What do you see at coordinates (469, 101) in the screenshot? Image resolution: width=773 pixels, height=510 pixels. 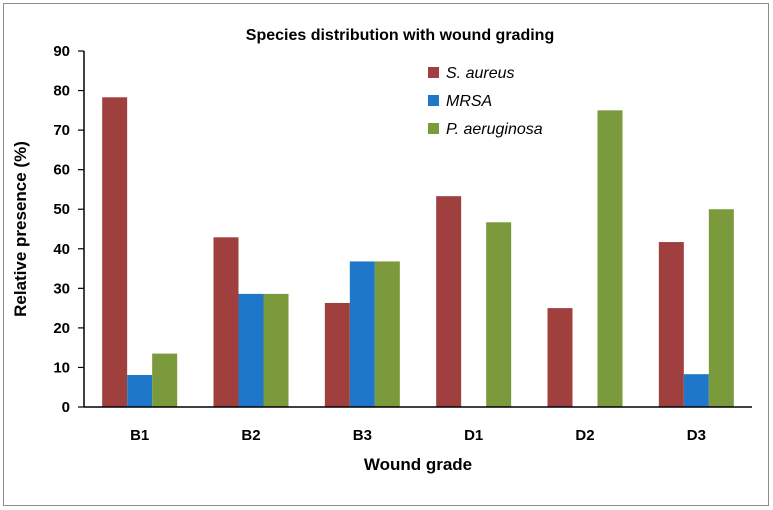 I see `legend-label: MRSA` at bounding box center [469, 101].